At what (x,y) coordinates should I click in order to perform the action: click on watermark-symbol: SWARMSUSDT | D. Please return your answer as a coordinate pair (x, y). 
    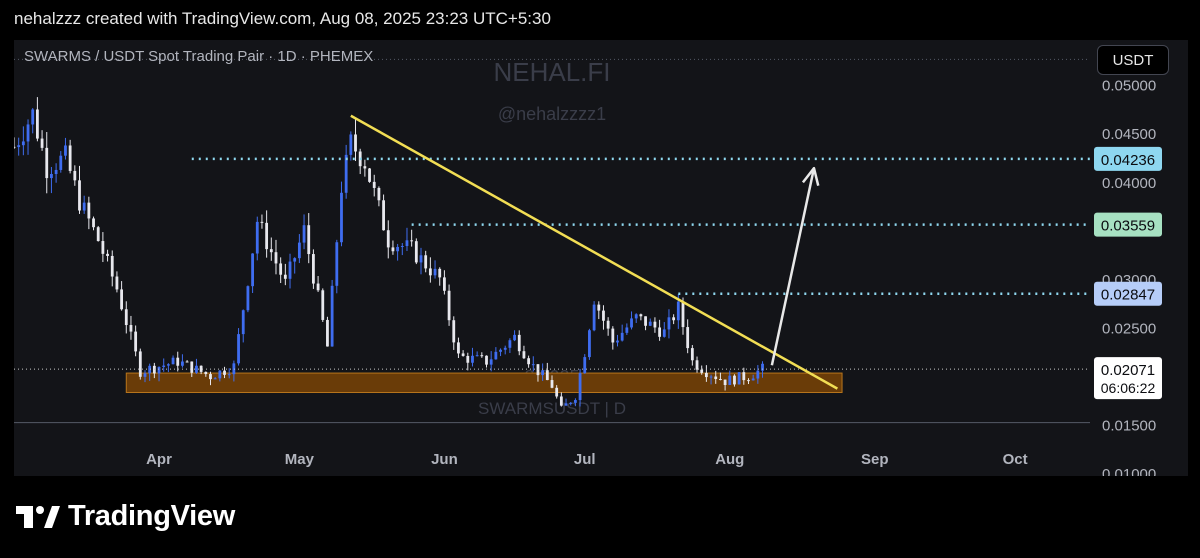
    Looking at the image, I should click on (552, 408).